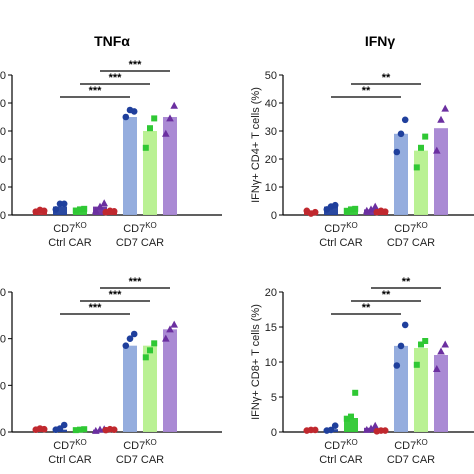  What do you see at coordinates (271, 104) in the screenshot?
I see `y-tick-label: 40` at bounding box center [271, 104].